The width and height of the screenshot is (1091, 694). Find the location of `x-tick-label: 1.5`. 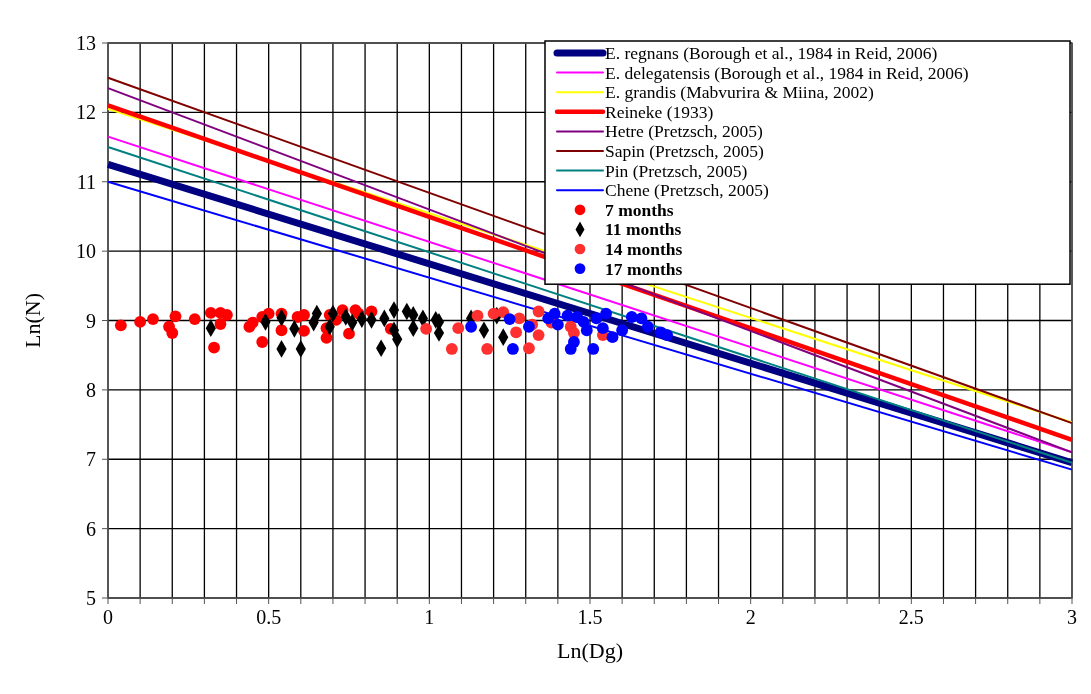

x-tick-label: 1.5 is located at coordinates (590, 617).